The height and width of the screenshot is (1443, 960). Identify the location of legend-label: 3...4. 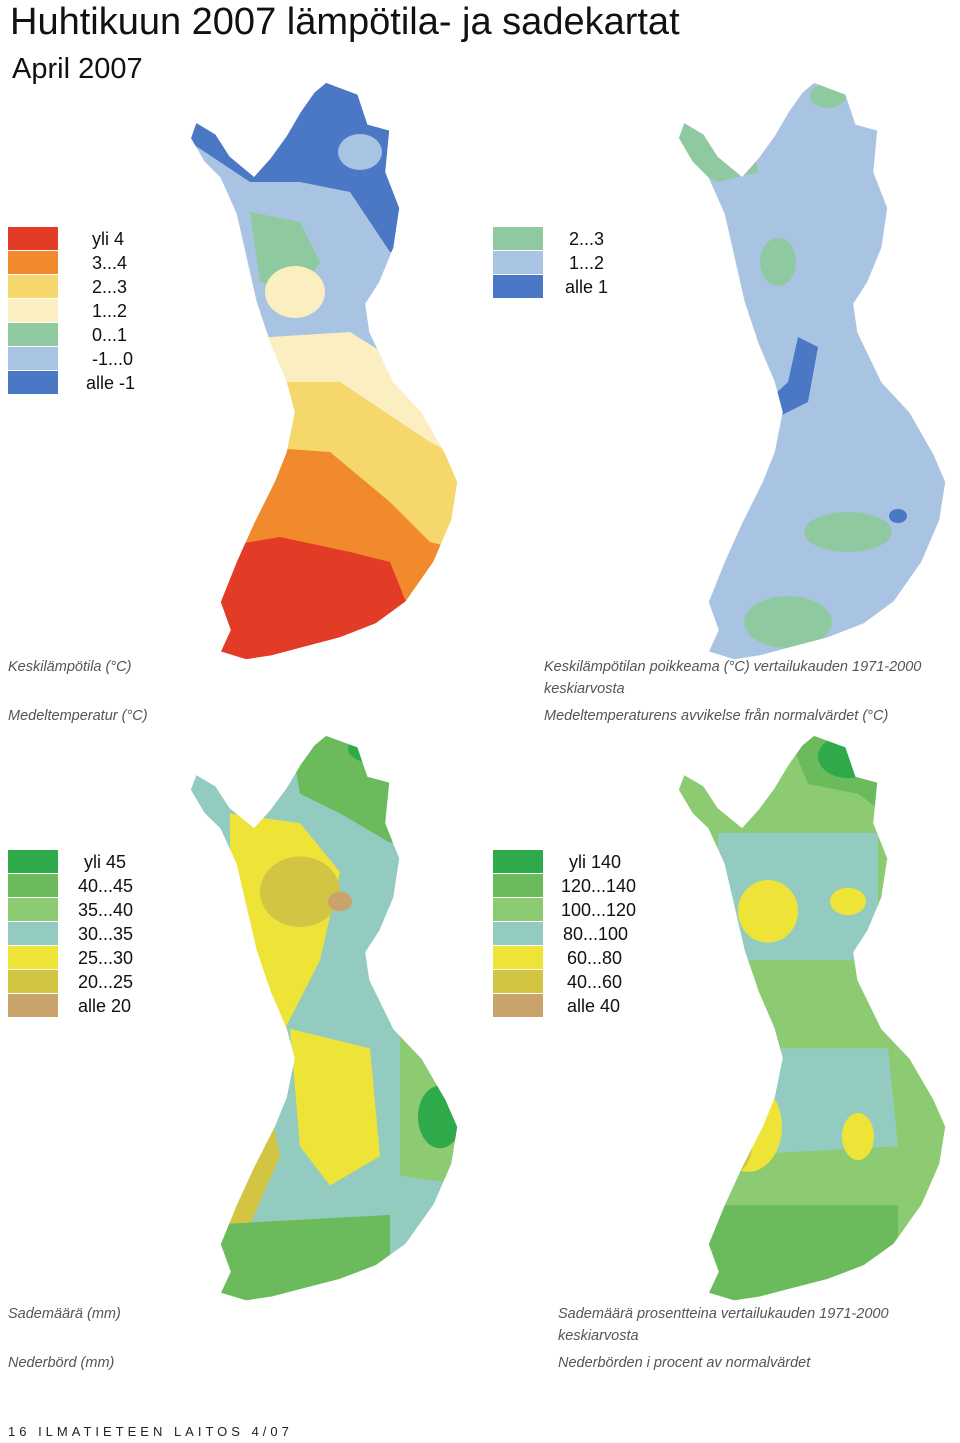
(110, 263).